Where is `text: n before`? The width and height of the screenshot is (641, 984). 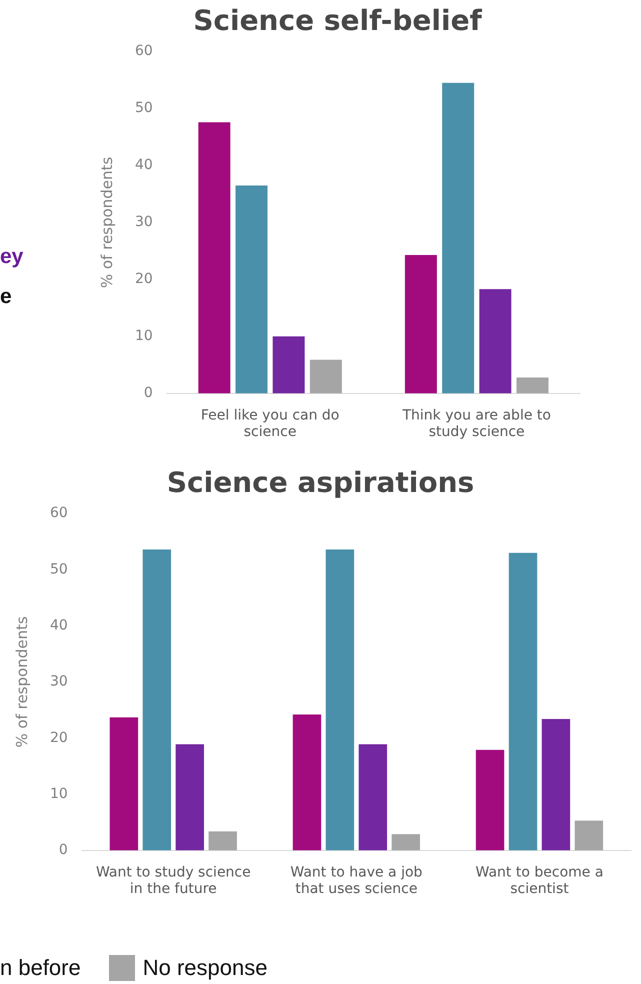
text: n before is located at coordinates (40, 968).